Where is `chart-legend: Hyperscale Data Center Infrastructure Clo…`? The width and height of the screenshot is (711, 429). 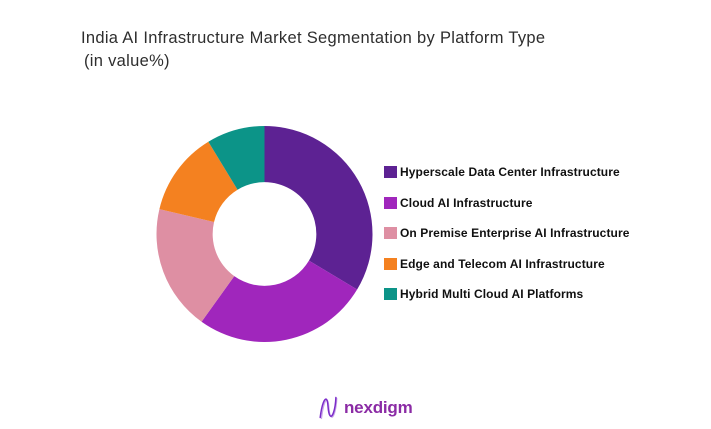 chart-legend: Hyperscale Data Center Infrastructure Clo… is located at coordinates (507, 242).